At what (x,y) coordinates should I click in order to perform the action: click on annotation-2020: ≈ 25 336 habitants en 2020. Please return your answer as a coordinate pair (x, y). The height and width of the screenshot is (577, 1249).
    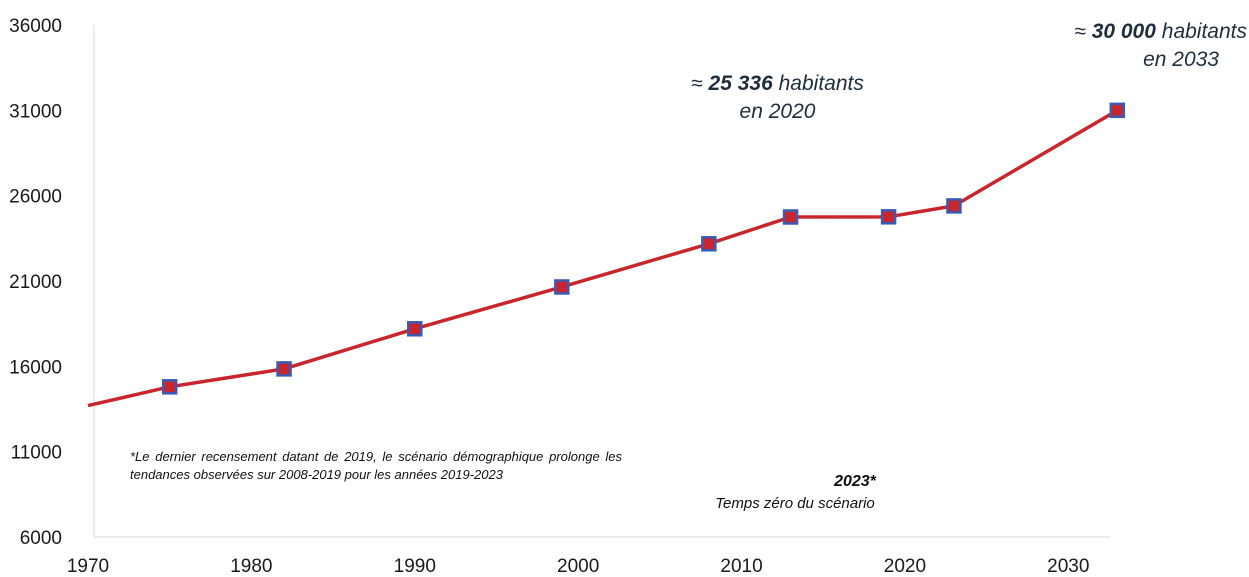
    Looking at the image, I should click on (777, 98).